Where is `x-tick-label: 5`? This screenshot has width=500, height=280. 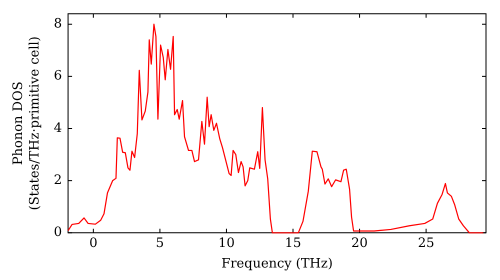
x-tick-label: 5 is located at coordinates (160, 243).